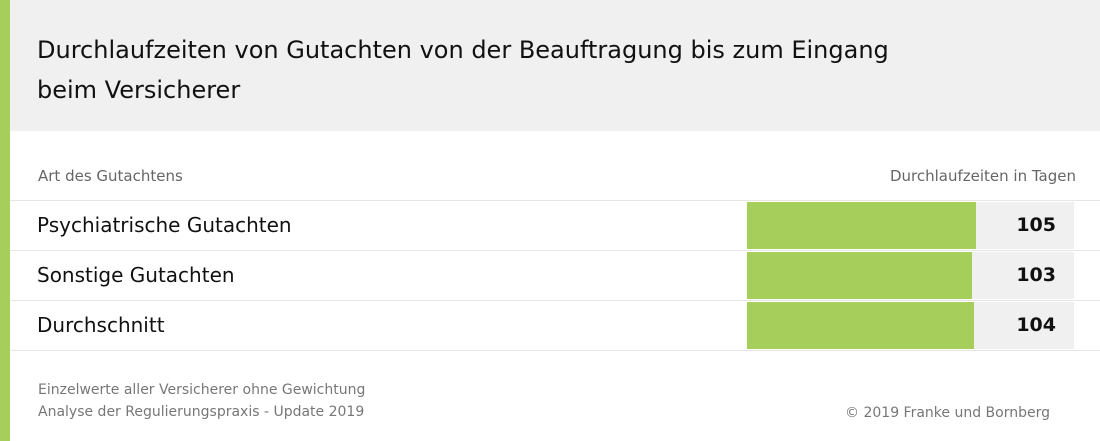  I want to click on table-row: Sonstige Gutachten 103, so click(555, 275).